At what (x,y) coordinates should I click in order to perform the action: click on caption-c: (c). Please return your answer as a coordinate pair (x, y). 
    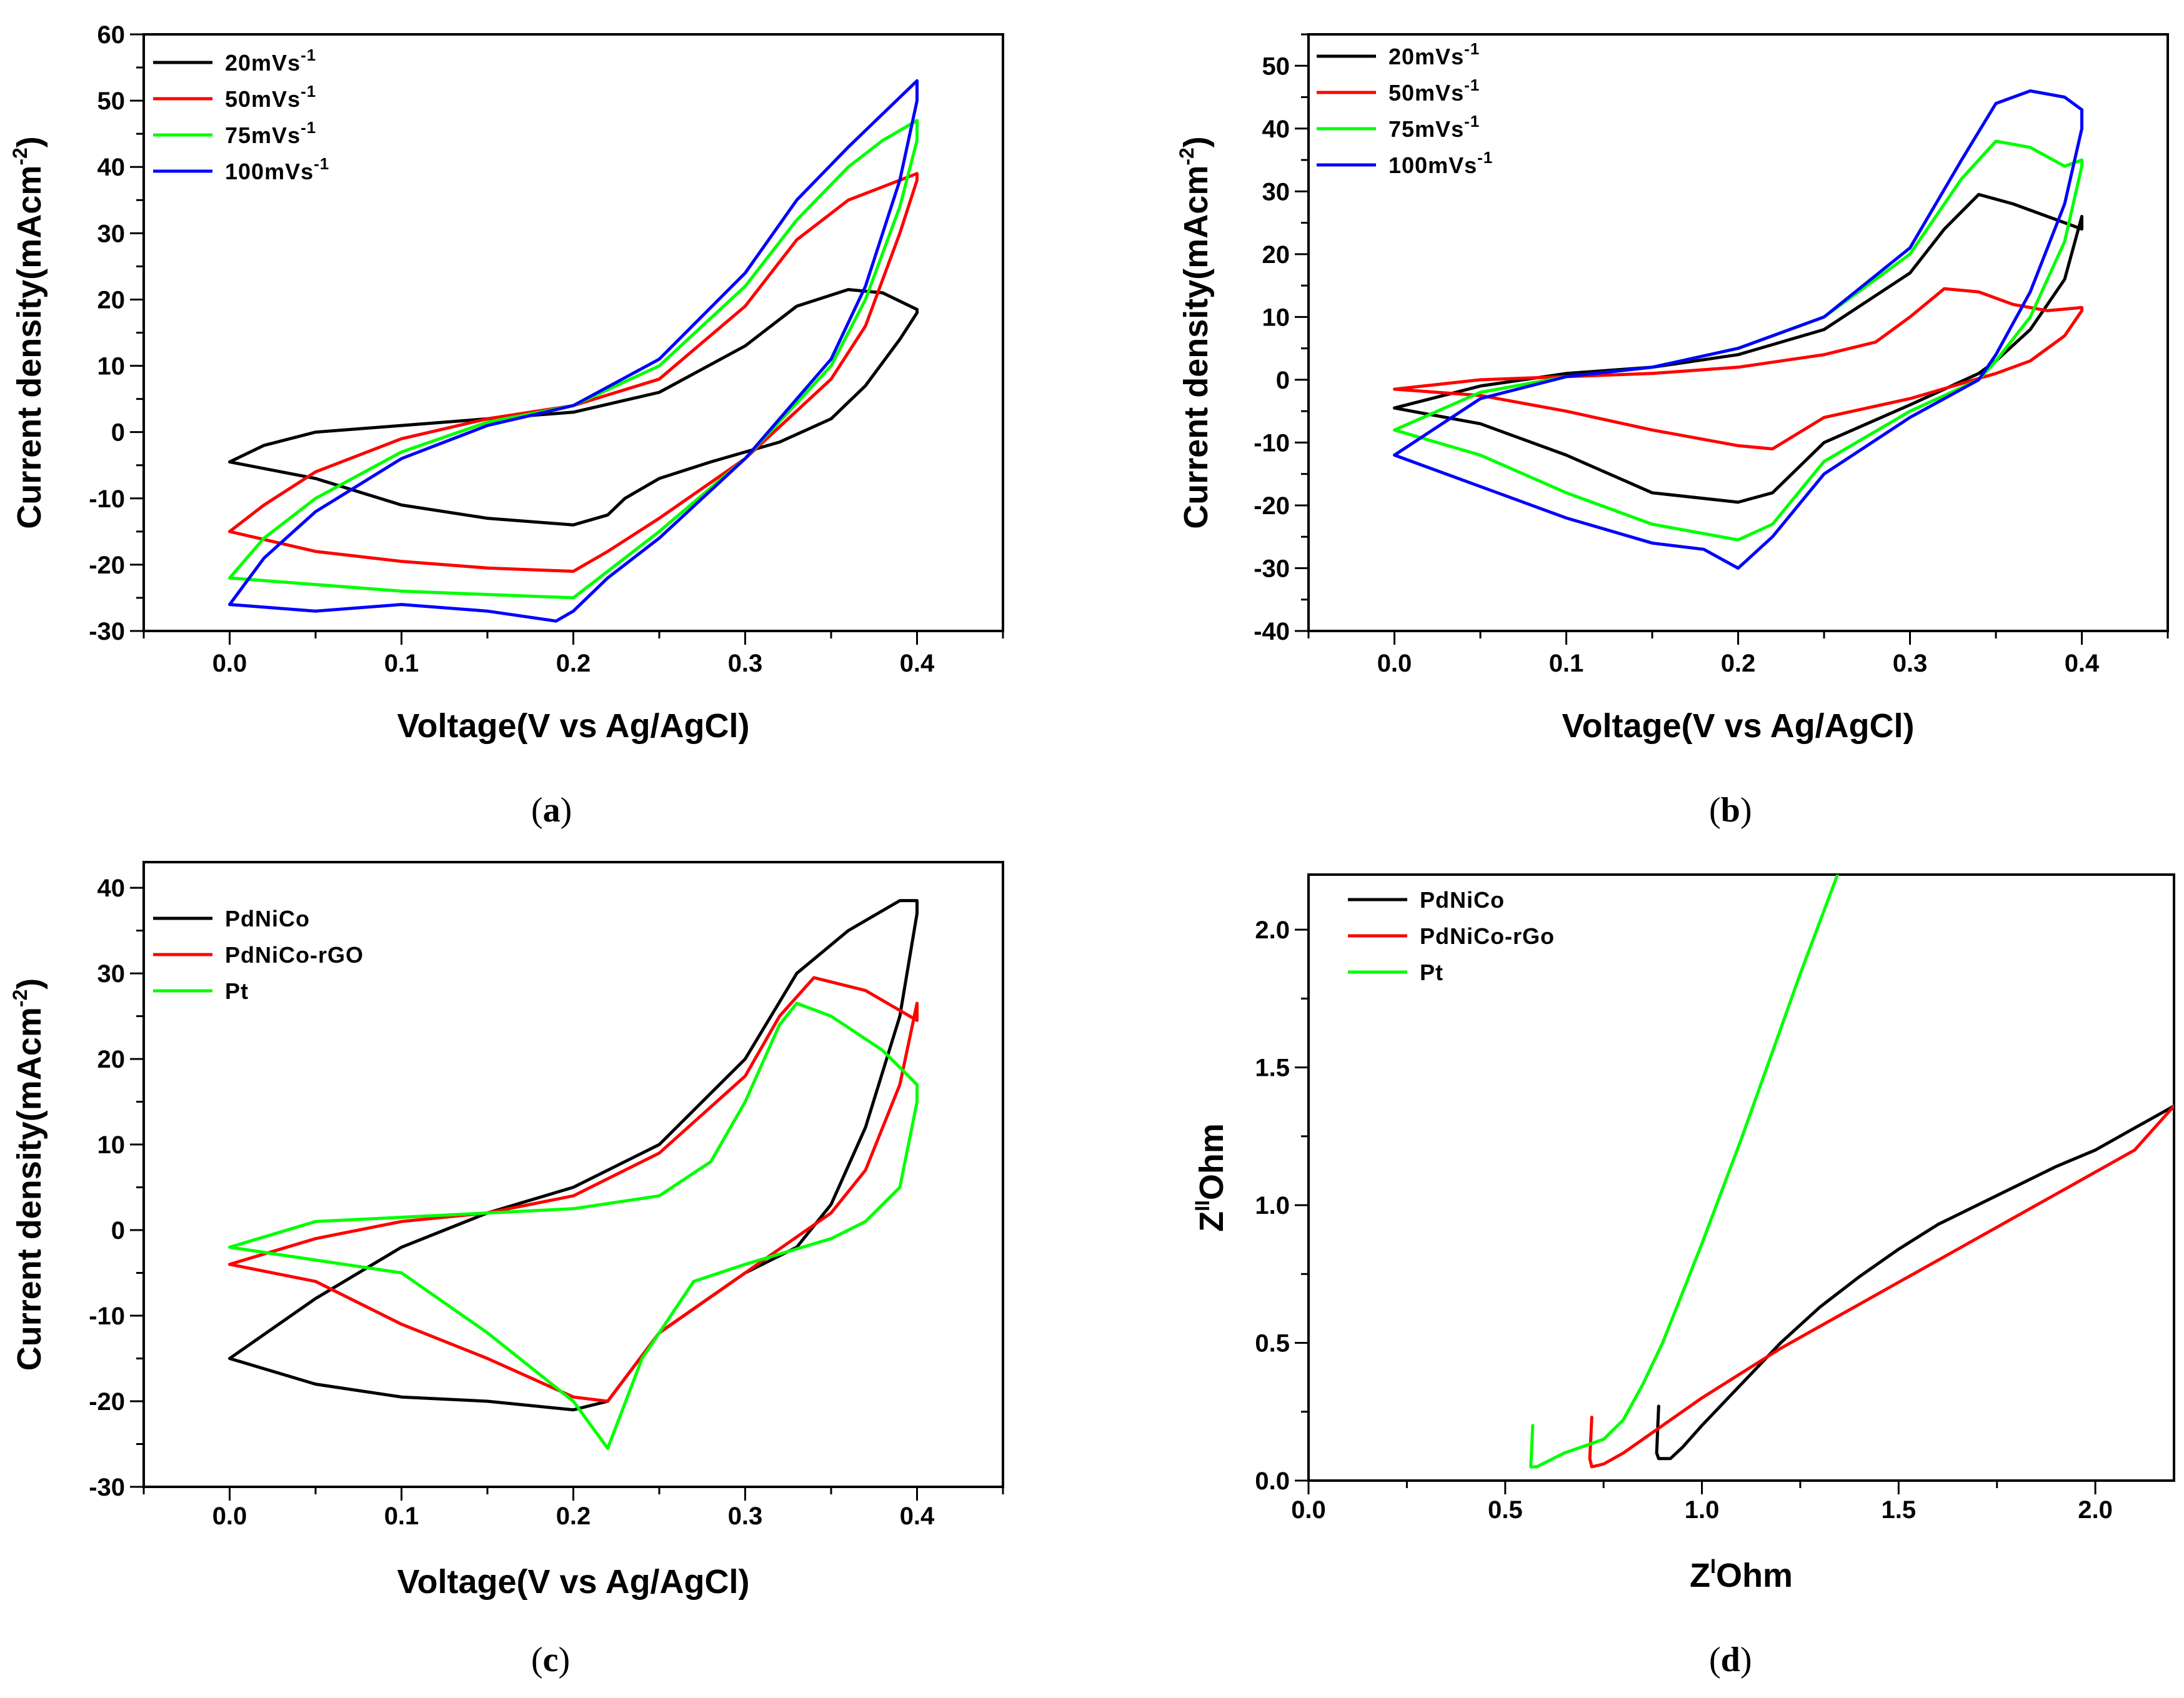
    Looking at the image, I should click on (551, 1660).